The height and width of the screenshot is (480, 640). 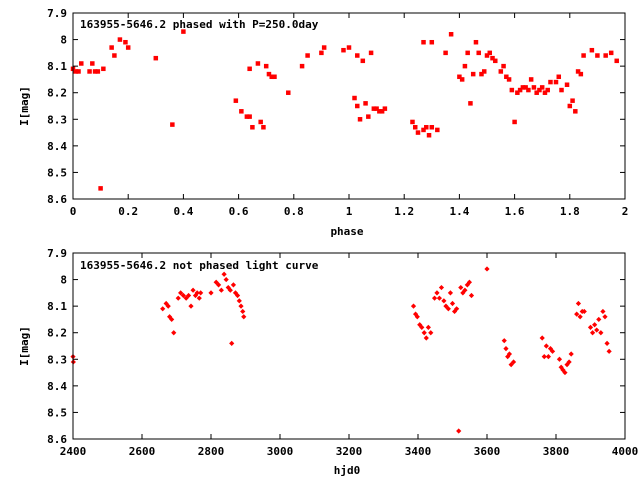 I want to click on unphased-x-tick-label: 3000, so click(x=280, y=451).